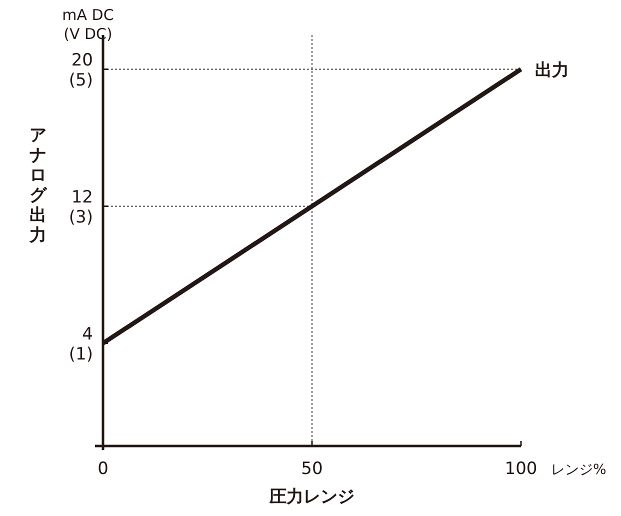 The image size is (621, 516). What do you see at coordinates (311, 497) in the screenshot?
I see `x-axis-title: 圧力レンジ` at bounding box center [311, 497].